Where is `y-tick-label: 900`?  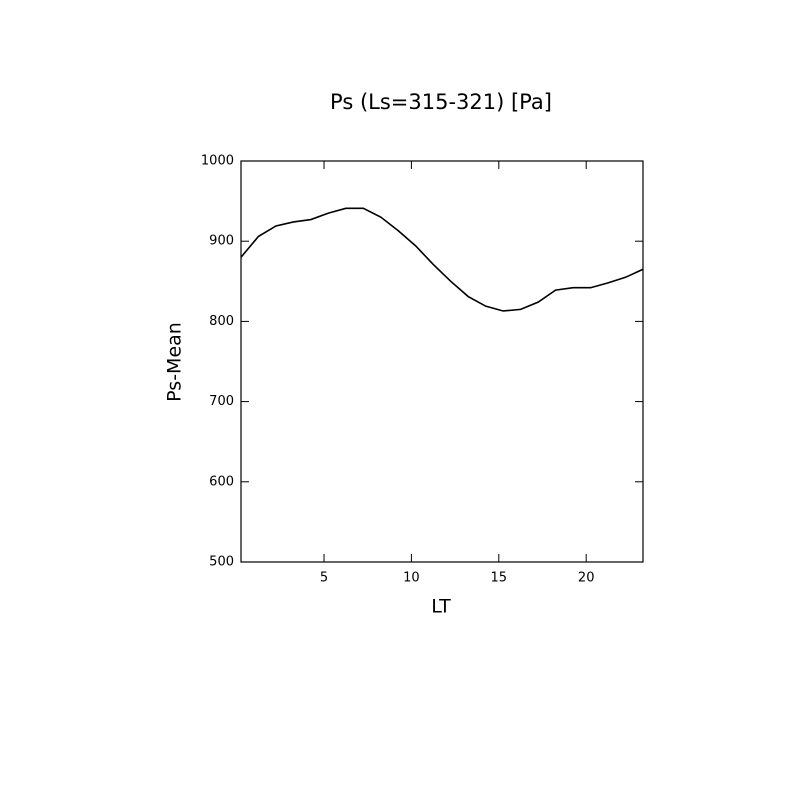 y-tick-label: 900 is located at coordinates (221, 241).